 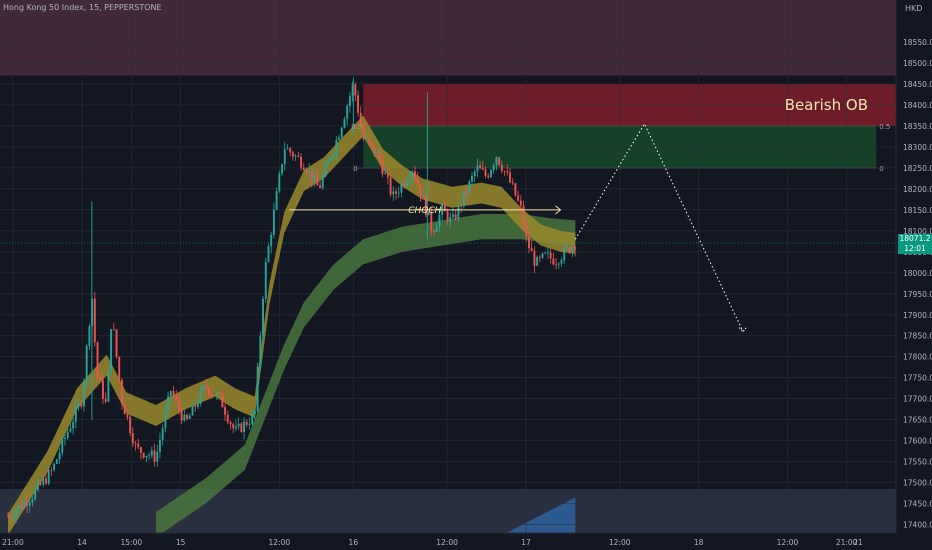 What do you see at coordinates (448, 541) in the screenshot?
I see `time-axis-bg` at bounding box center [448, 541].